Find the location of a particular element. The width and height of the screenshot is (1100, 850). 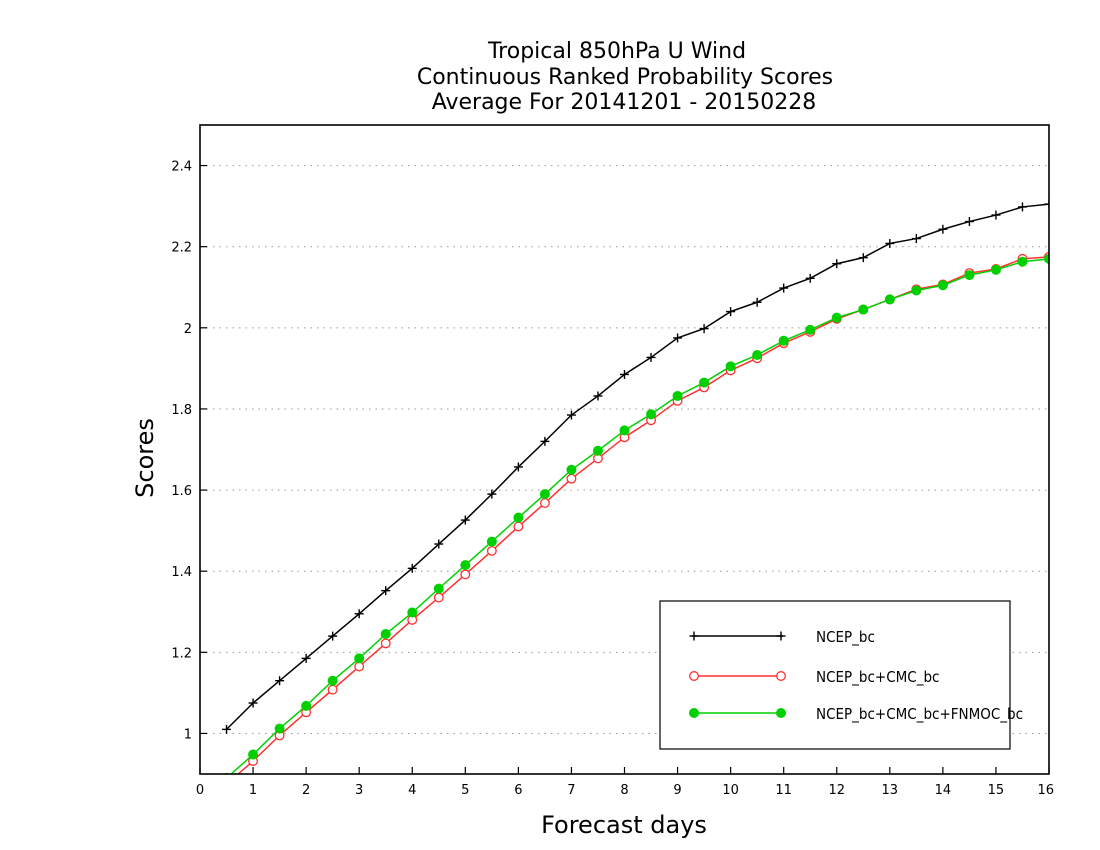

x-tick-label-14: 14 is located at coordinates (943, 790).